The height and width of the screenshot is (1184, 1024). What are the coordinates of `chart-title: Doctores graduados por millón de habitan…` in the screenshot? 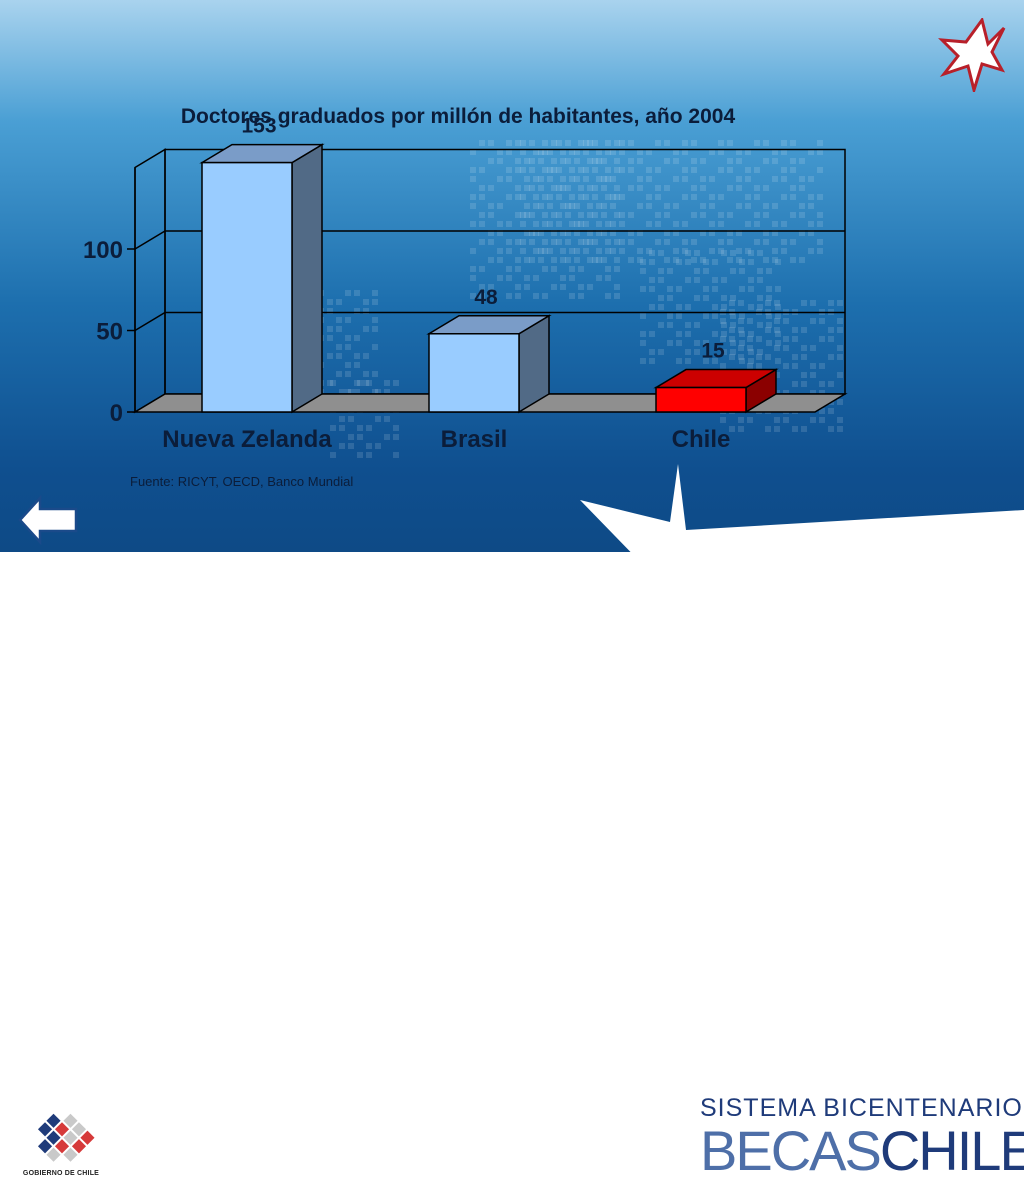 It's located at (458, 116).